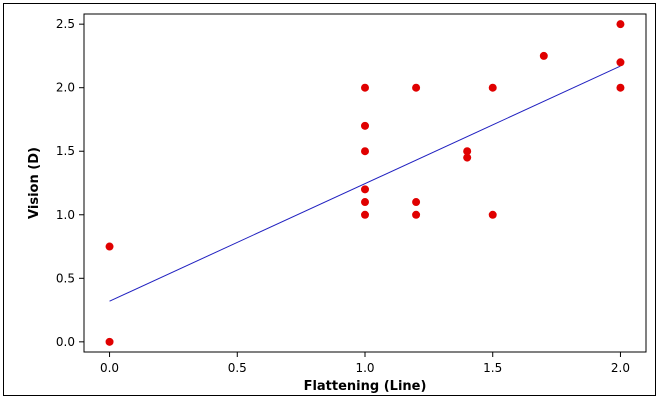 Image resolution: width=660 pixels, height=400 pixels. What do you see at coordinates (65, 278) in the screenshot?
I see `y-tick-label: 0.5` at bounding box center [65, 278].